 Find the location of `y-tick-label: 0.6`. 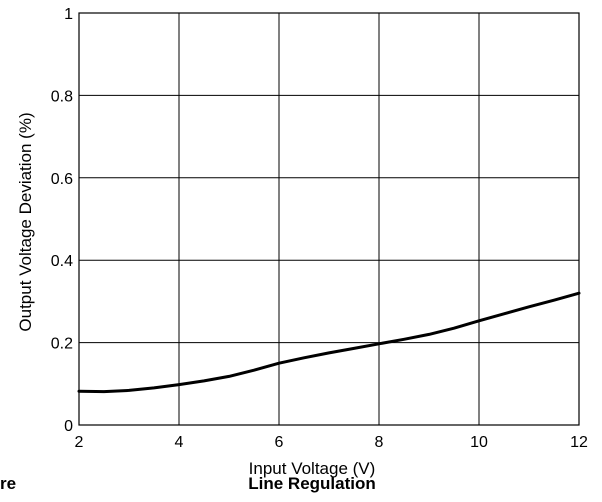

y-tick-label: 0.6 is located at coordinates (62, 179).